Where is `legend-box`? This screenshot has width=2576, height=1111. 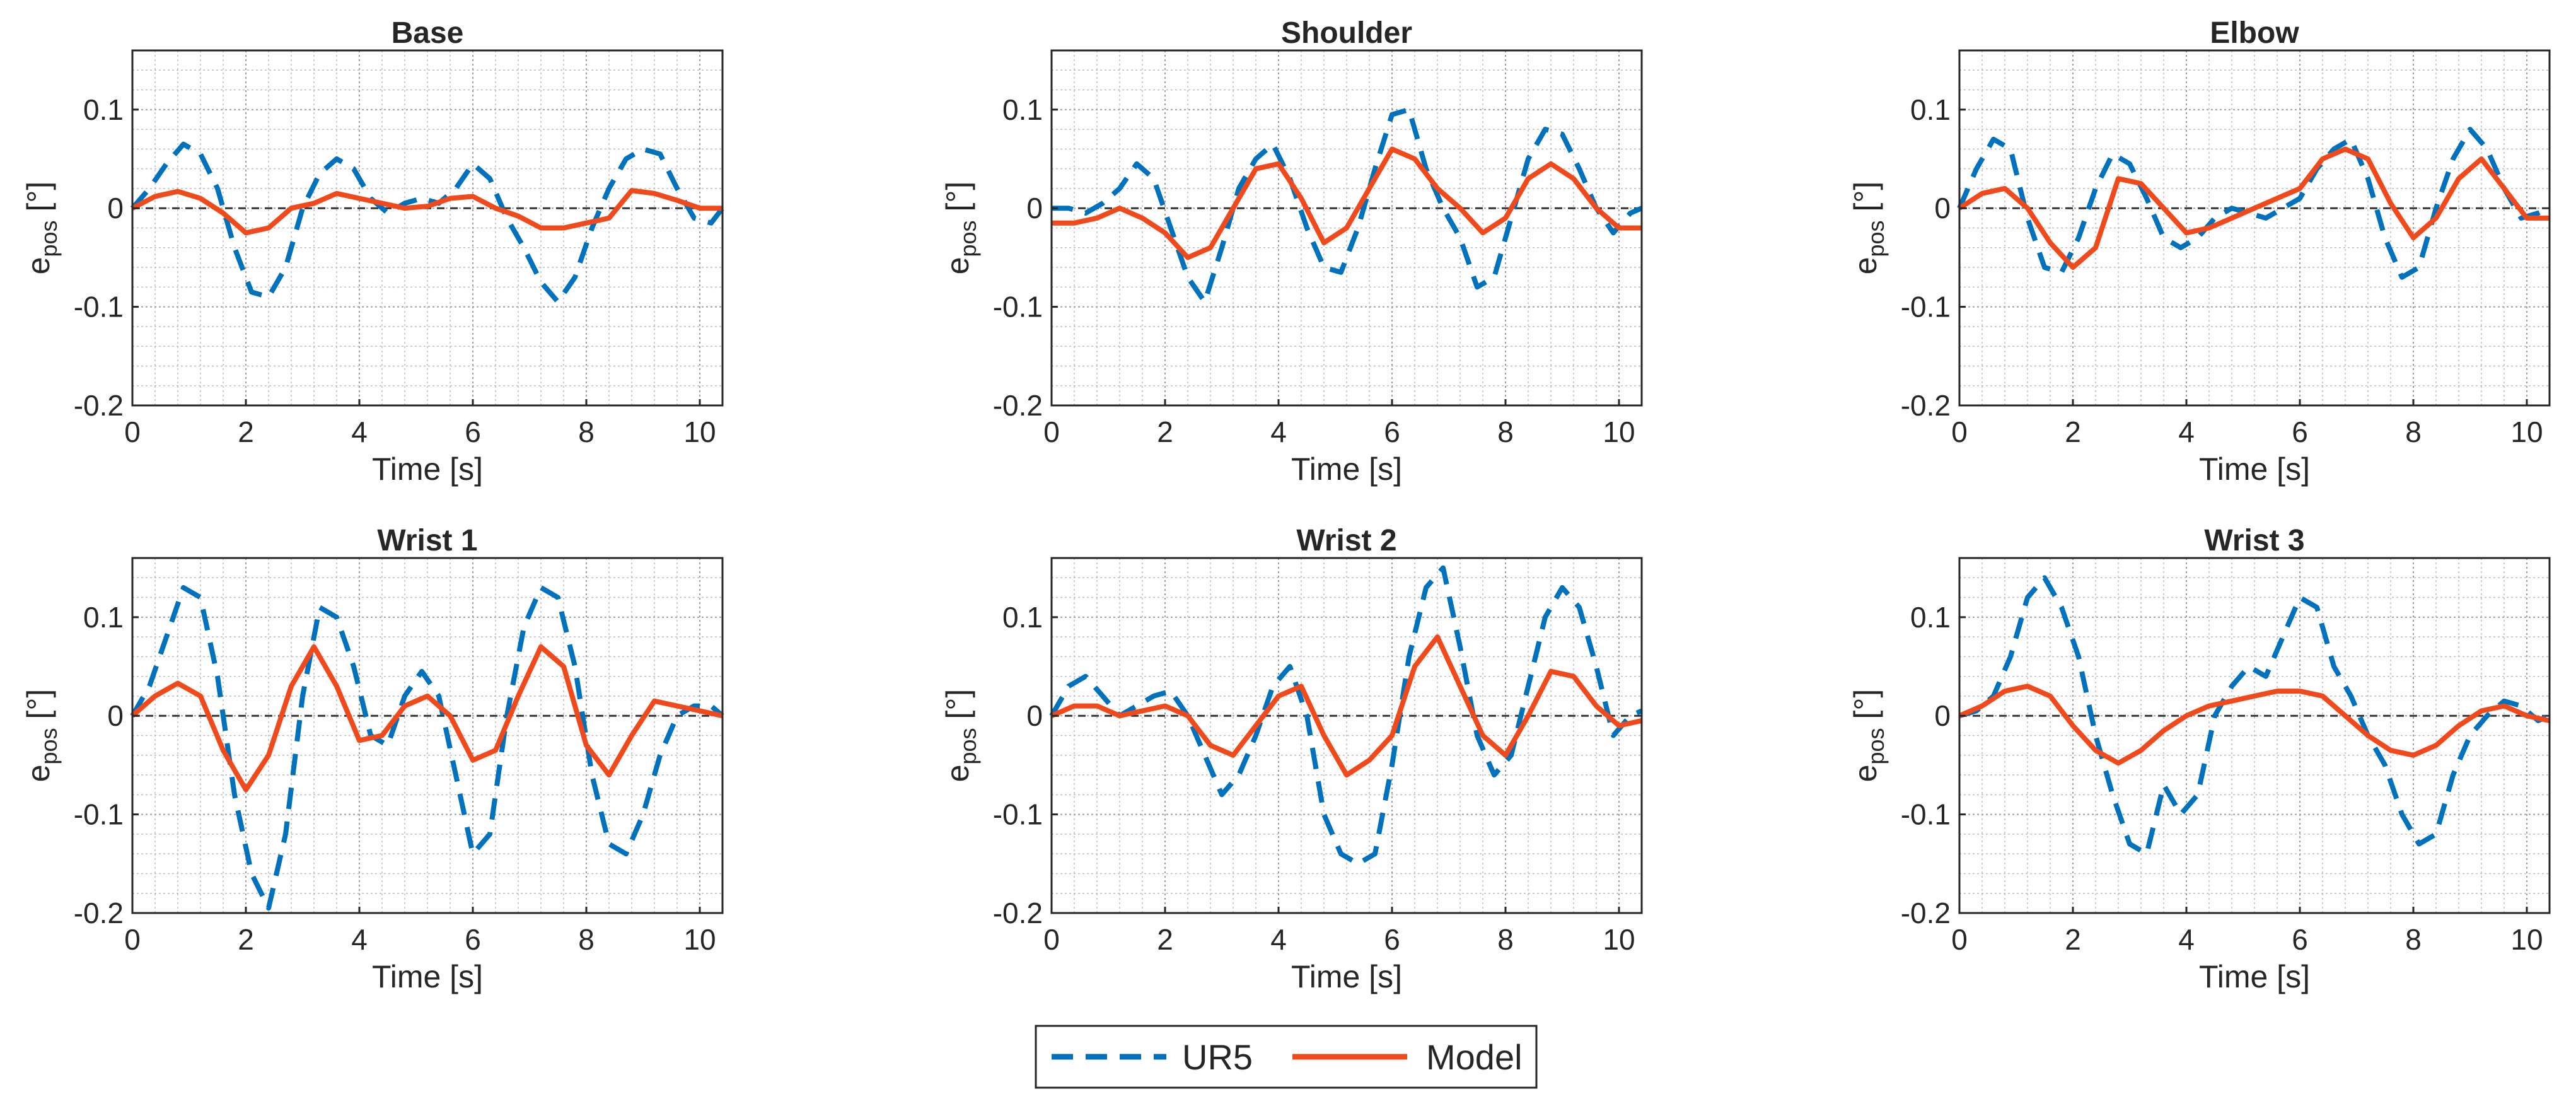 legend-box is located at coordinates (1287, 1057).